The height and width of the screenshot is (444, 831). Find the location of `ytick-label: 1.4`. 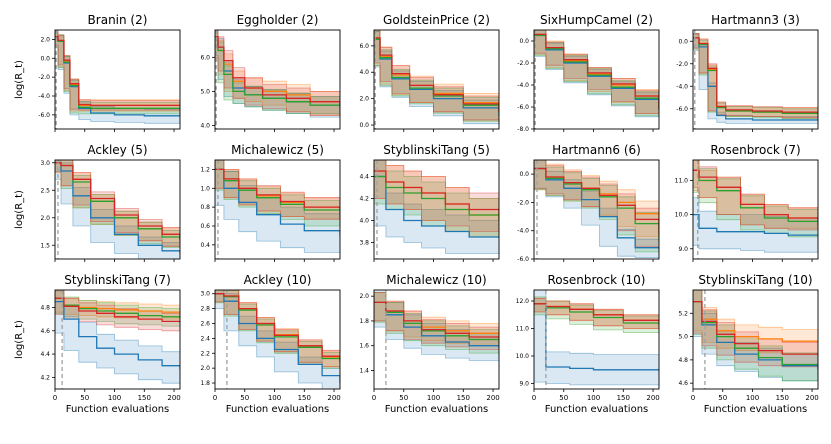

ytick-label: 1.4 is located at coordinates (364, 370).